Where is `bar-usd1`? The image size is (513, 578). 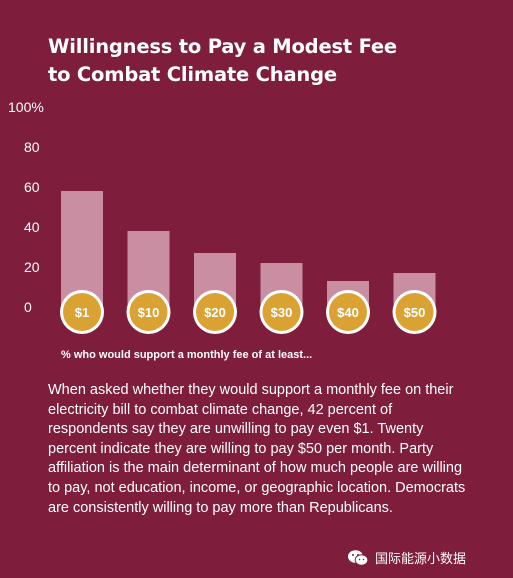
bar-usd1 is located at coordinates (82, 249).